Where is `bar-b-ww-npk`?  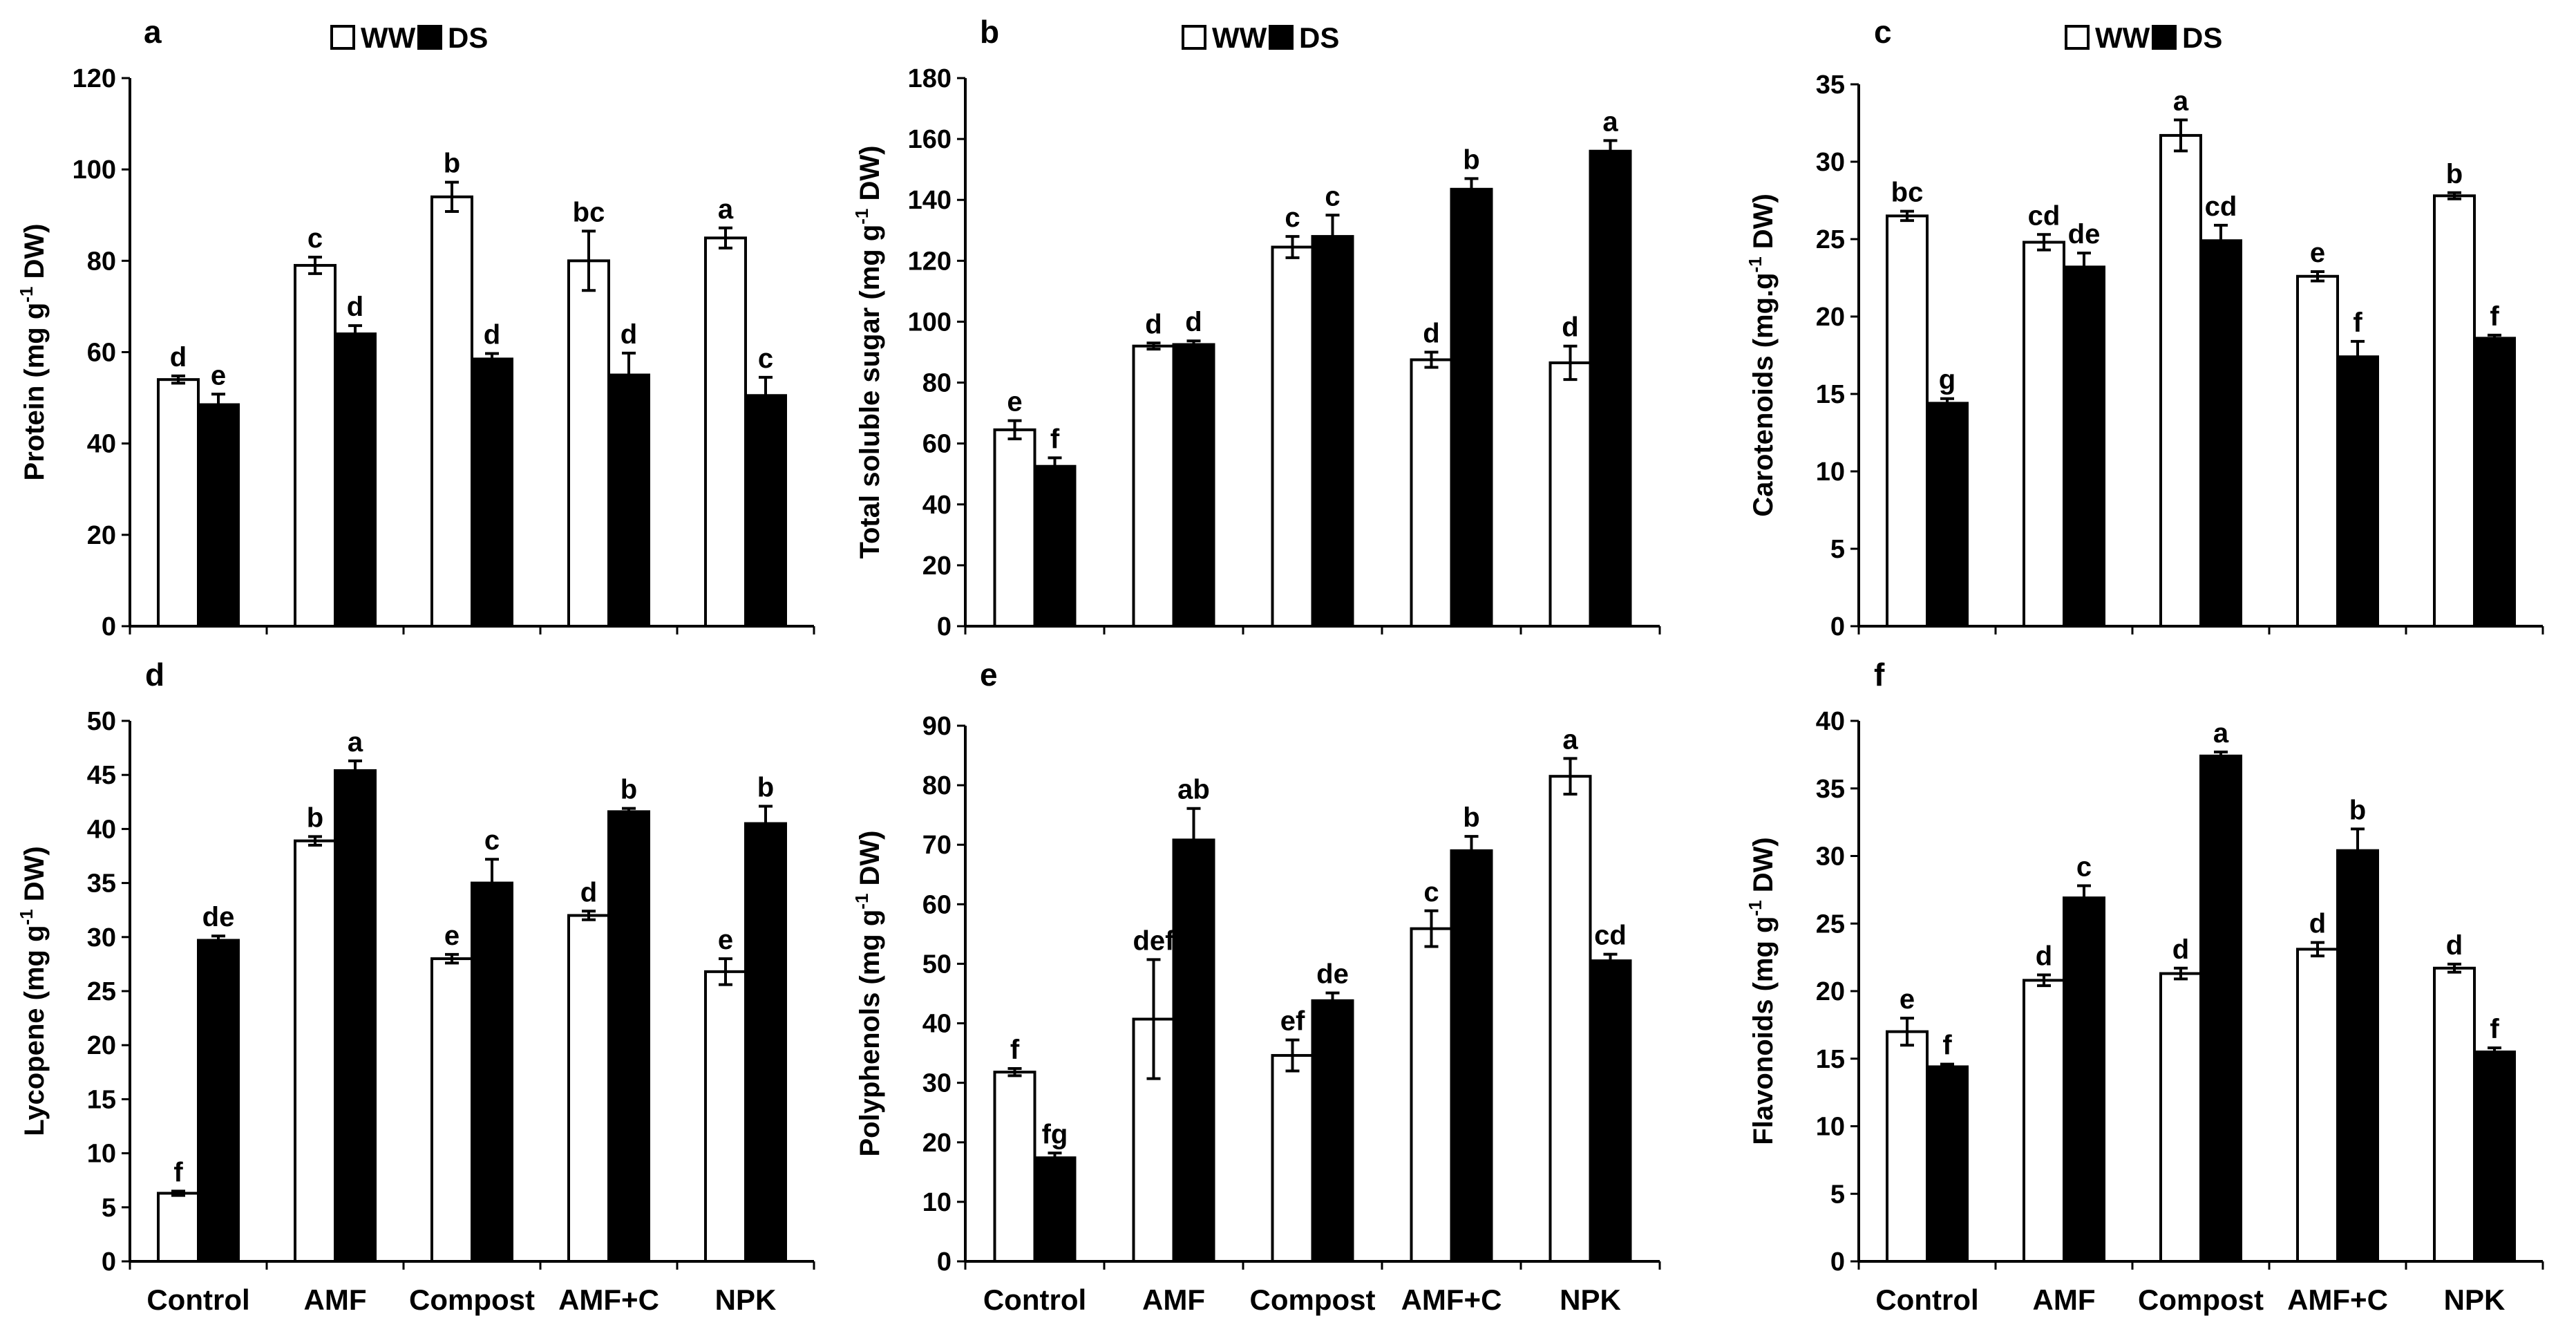
bar-b-ww-npk is located at coordinates (1570, 494).